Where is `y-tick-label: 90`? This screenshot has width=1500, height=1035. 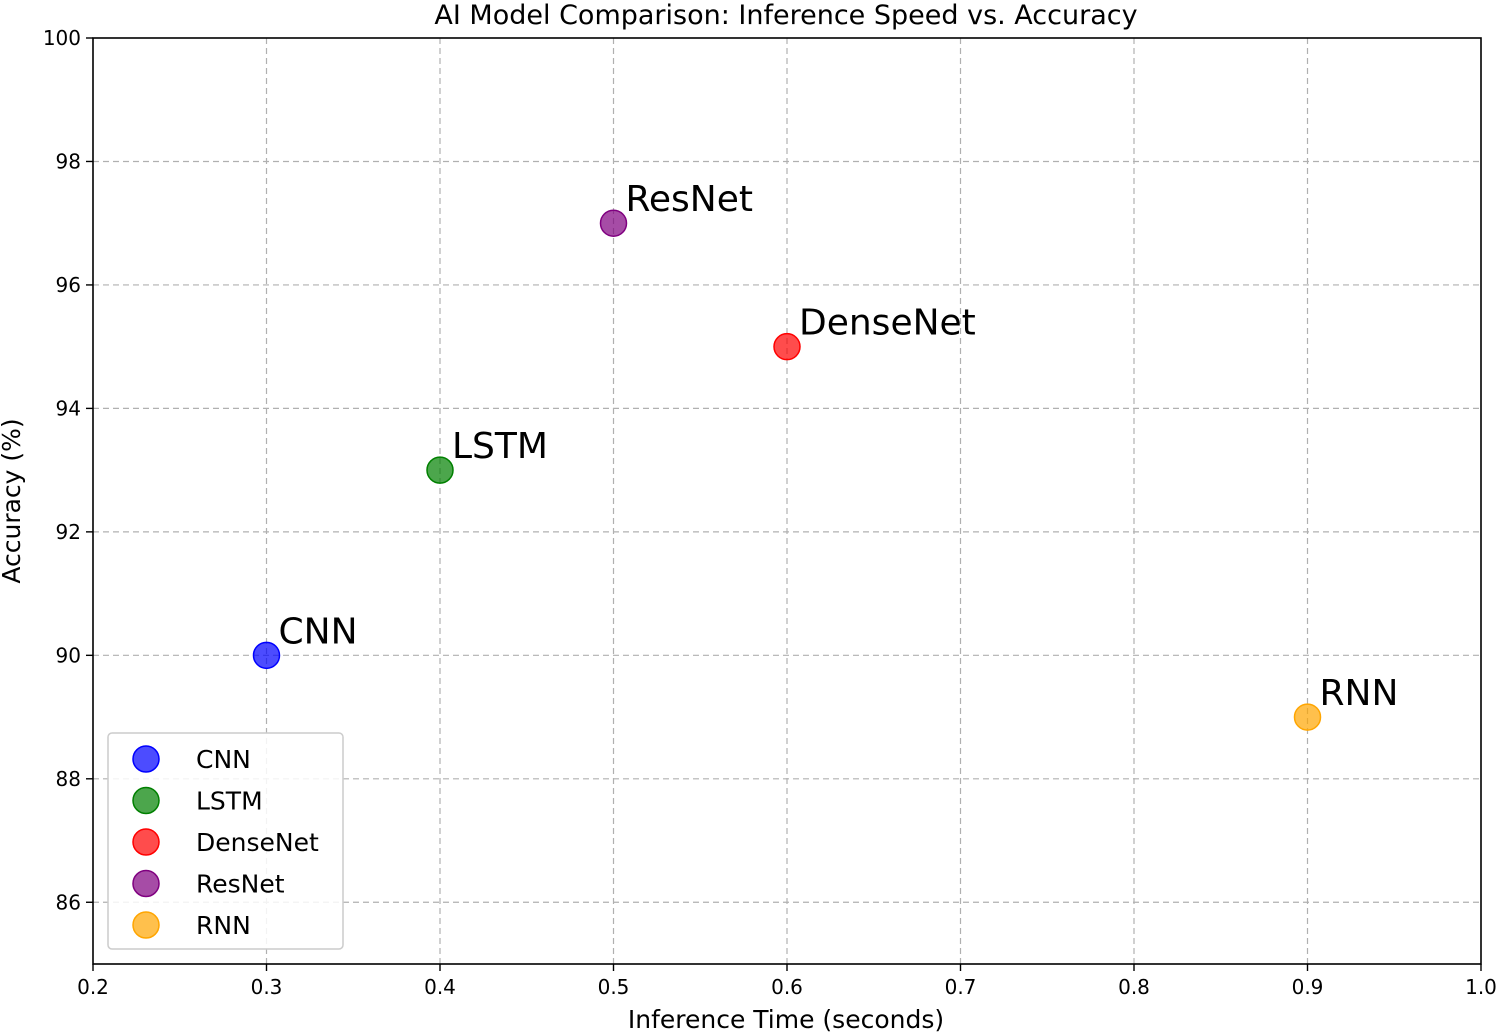
y-tick-label: 90 is located at coordinates (68, 655).